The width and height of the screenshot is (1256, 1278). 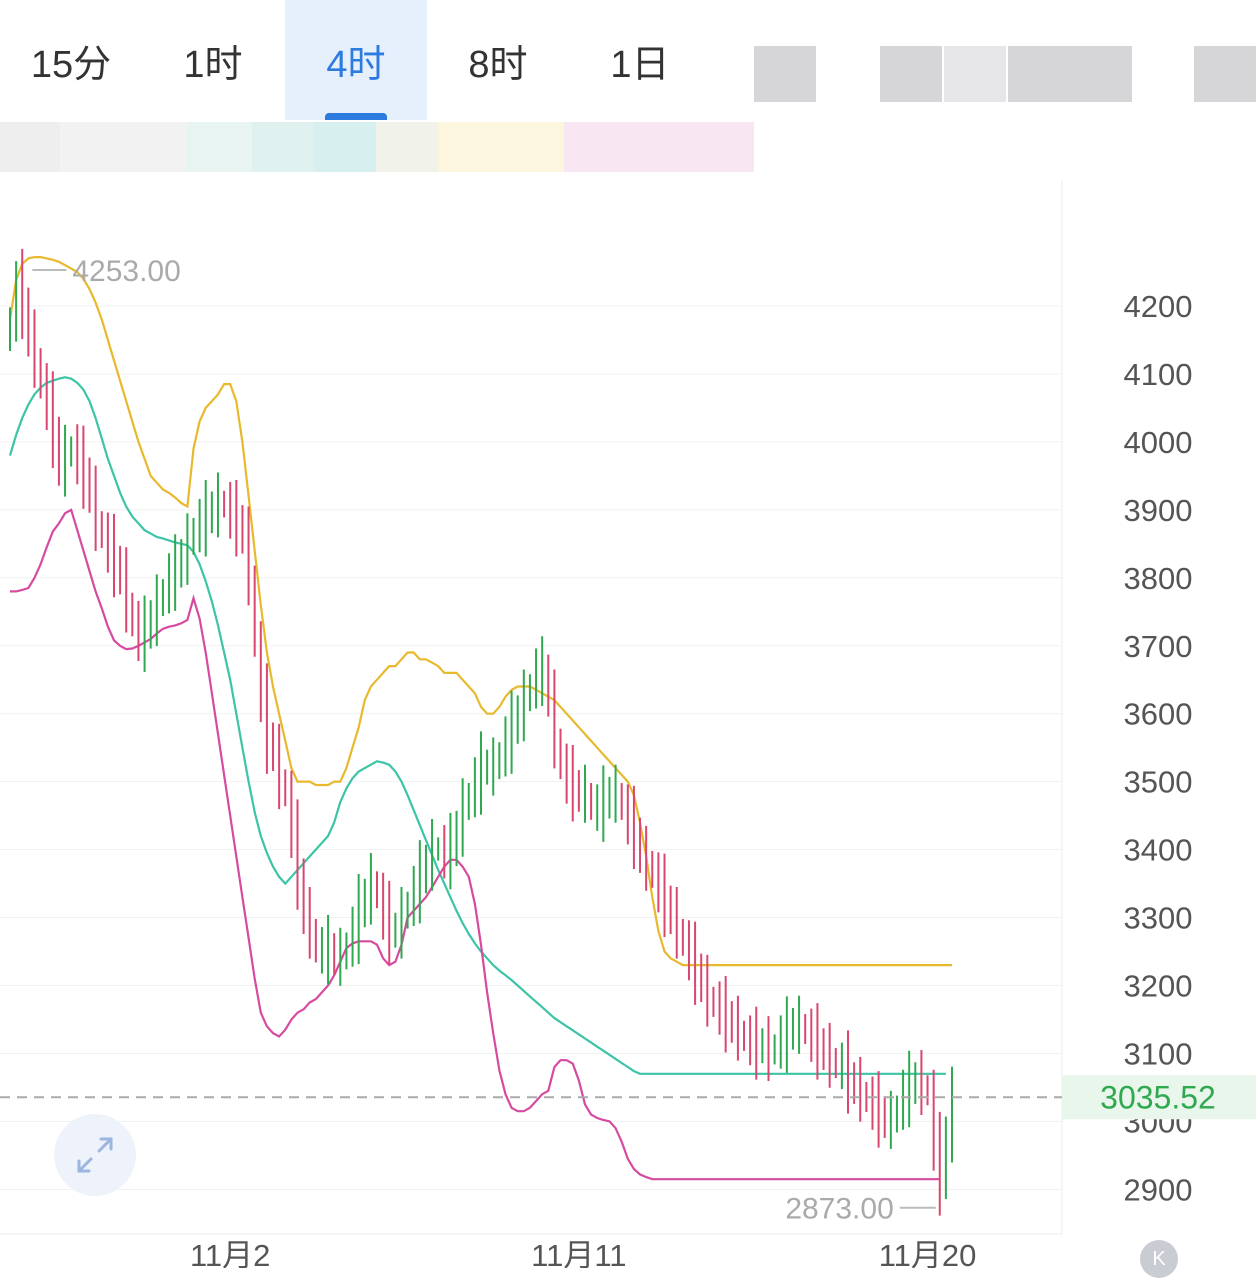 What do you see at coordinates (640, 64) in the screenshot?
I see `tab-1d-label: 1日` at bounding box center [640, 64].